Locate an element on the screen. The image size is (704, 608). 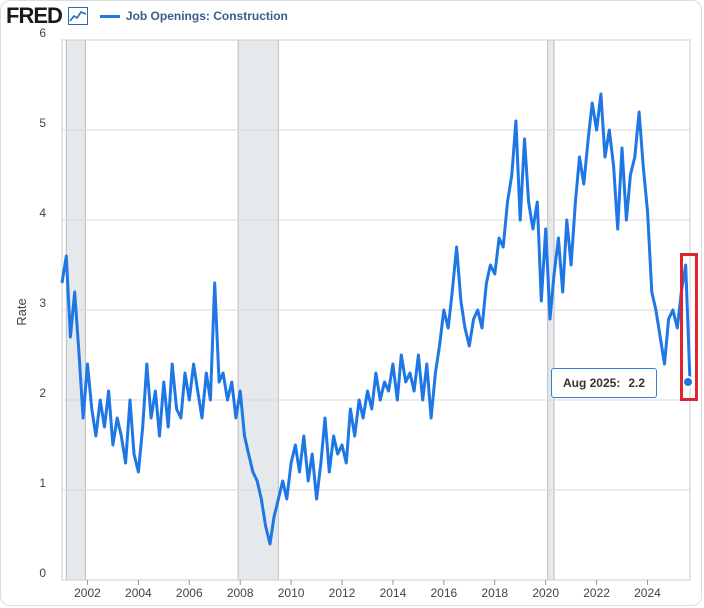
fred-logo: FRED is located at coordinates (34, 15).